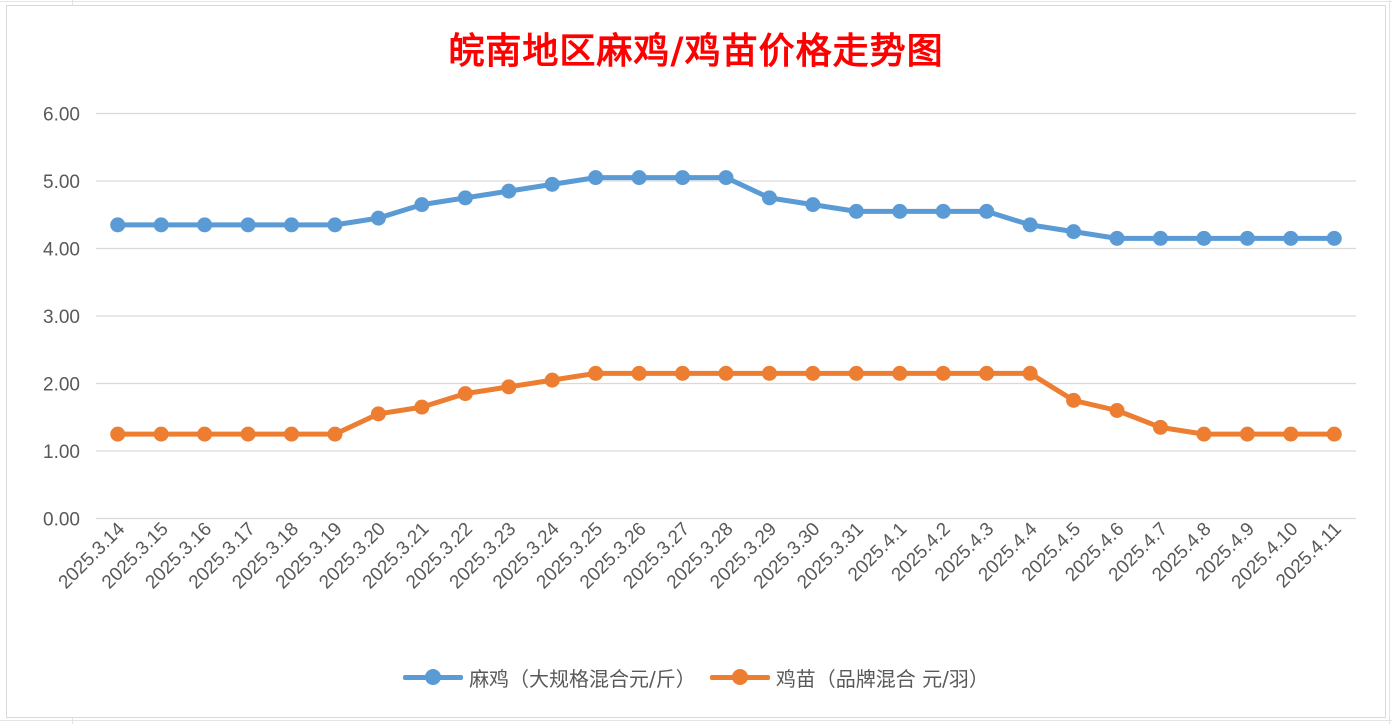  What do you see at coordinates (61, 385) in the screenshot?
I see `y-tick-label: 2.00` at bounding box center [61, 385].